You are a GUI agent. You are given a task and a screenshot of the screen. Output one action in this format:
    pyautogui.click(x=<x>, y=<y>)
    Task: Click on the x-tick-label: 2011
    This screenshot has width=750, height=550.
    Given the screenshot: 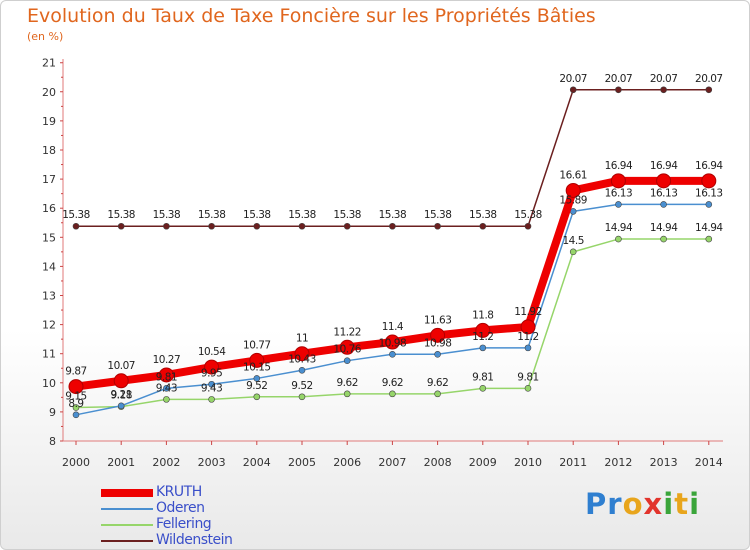 What is the action you would take?
    pyautogui.click(x=573, y=462)
    